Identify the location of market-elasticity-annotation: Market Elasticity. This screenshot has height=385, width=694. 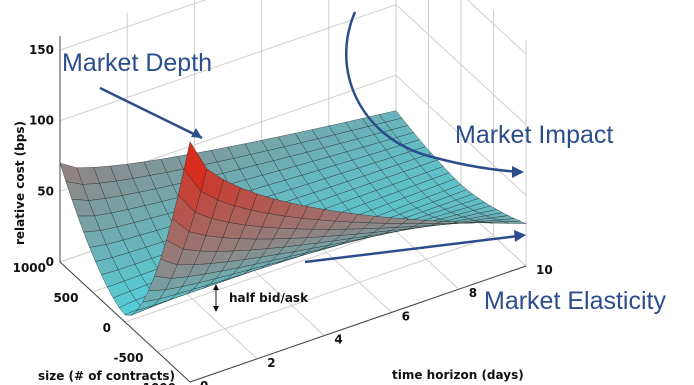
(575, 301).